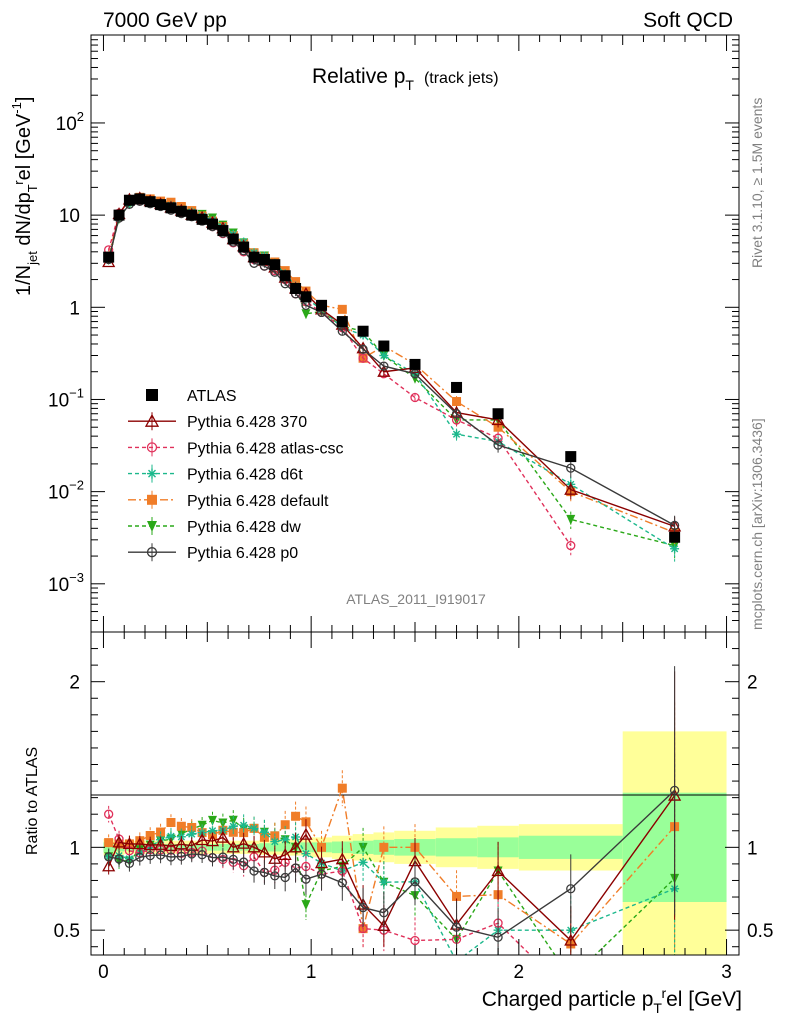 The image size is (786, 1024). Describe the element at coordinates (247, 422) in the screenshot. I see `legend-label: Pythia 6.428 370` at that location.